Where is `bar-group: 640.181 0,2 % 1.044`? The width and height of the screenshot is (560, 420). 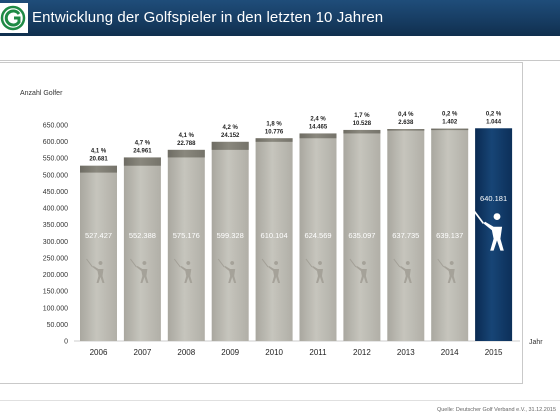
bar-group: 640.181 0,2 % 1.044 is located at coordinates (492, 226).